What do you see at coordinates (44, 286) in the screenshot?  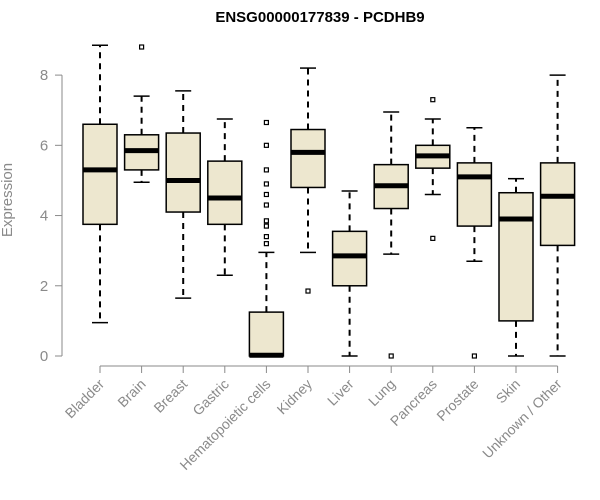 I see `y-tick-label: 2` at bounding box center [44, 286].